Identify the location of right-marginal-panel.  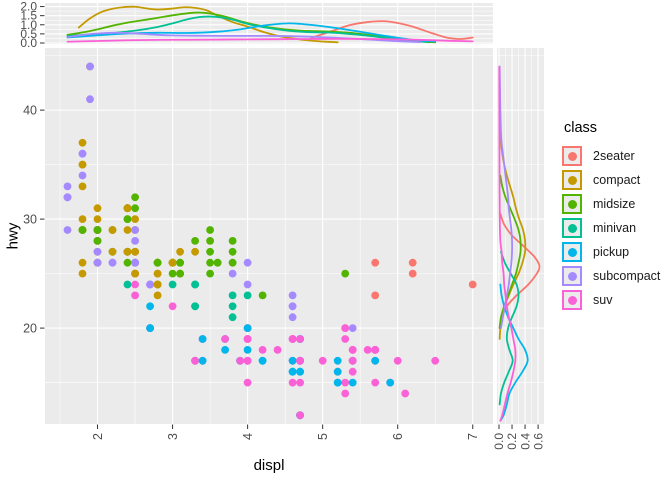
(520, 236).